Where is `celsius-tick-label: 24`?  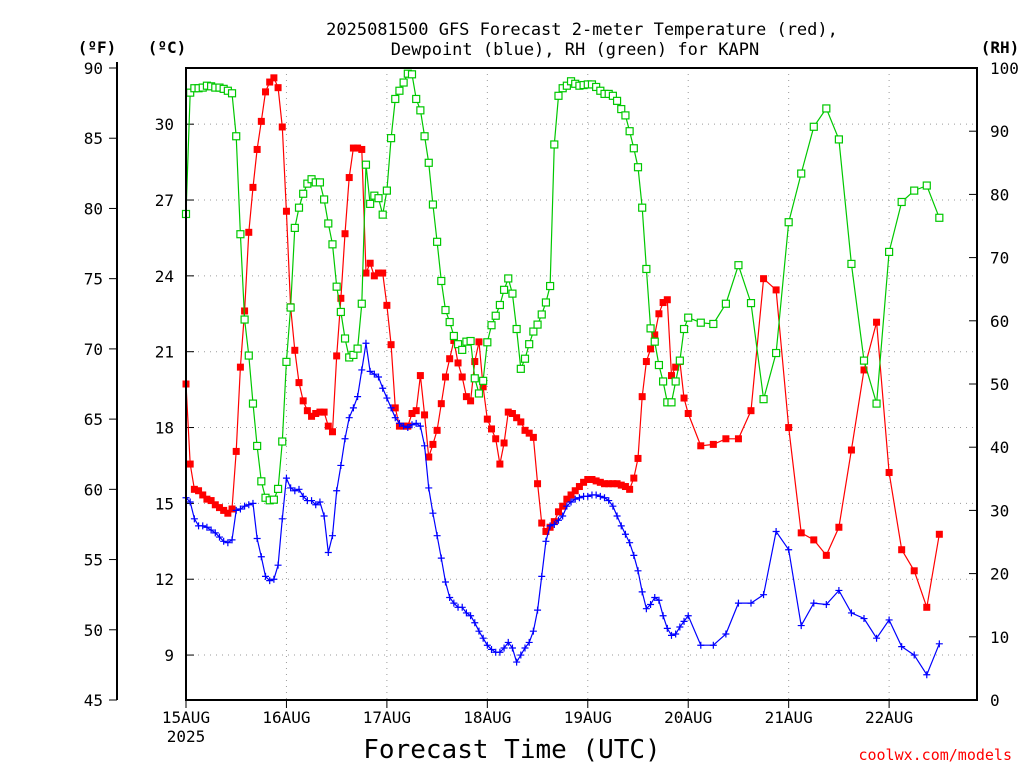
celsius-tick-label: 24 is located at coordinates (164, 276).